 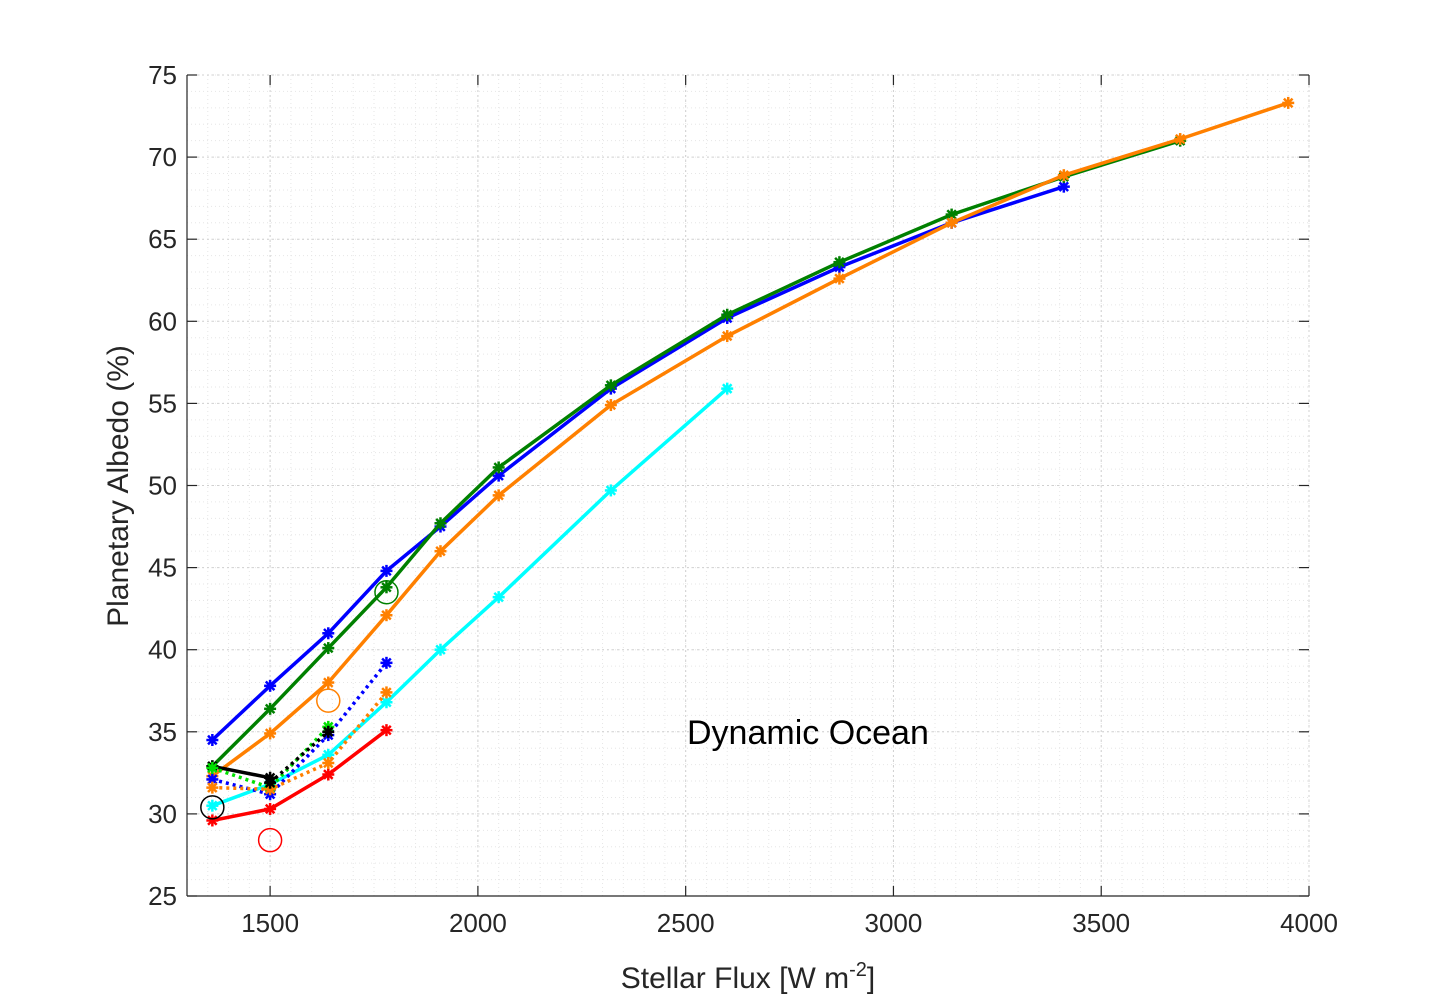 What do you see at coordinates (1101, 923) in the screenshot?
I see `x-tick-label: 3500` at bounding box center [1101, 923].